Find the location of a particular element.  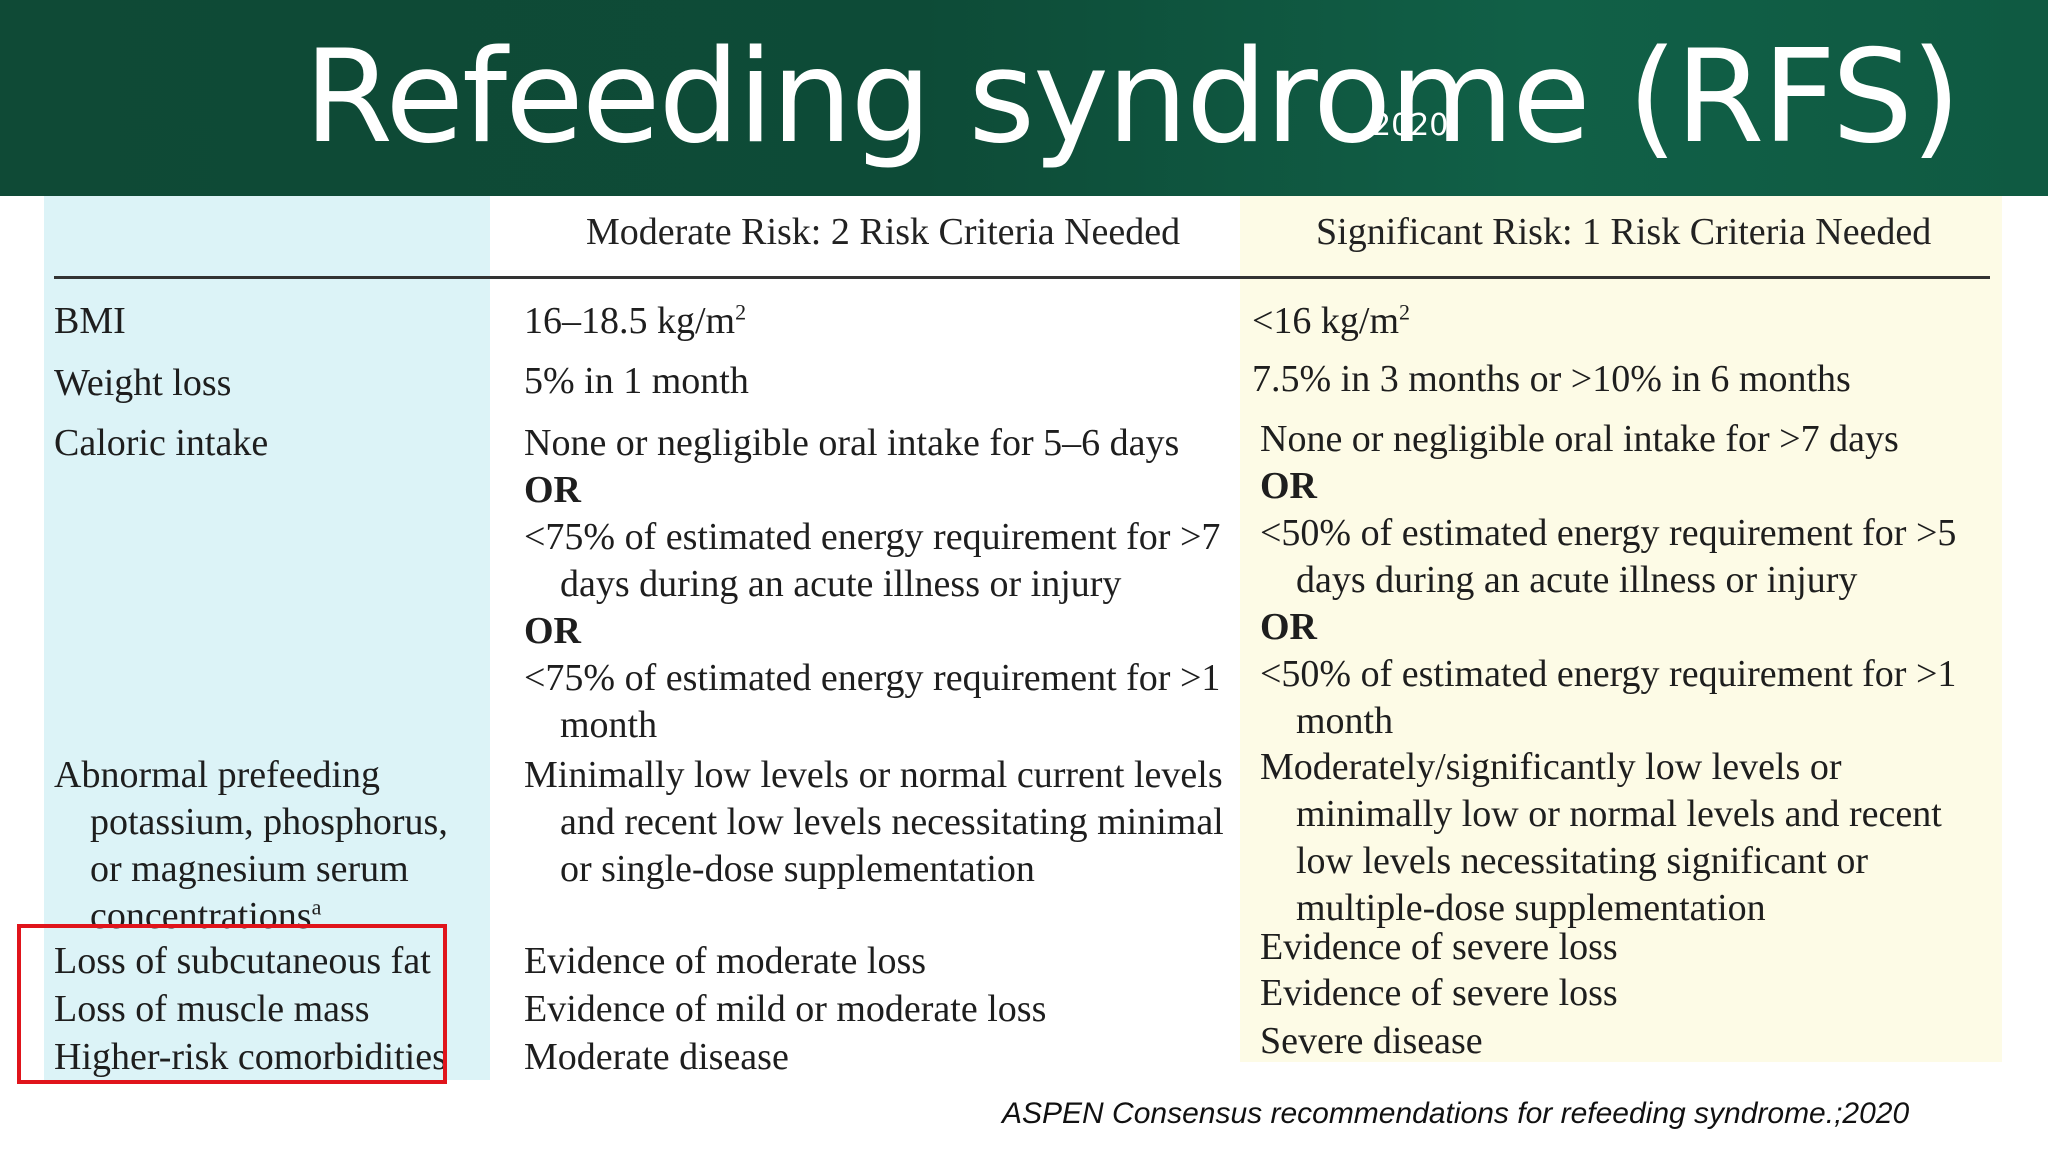

header-rule-left is located at coordinates (272, 277).